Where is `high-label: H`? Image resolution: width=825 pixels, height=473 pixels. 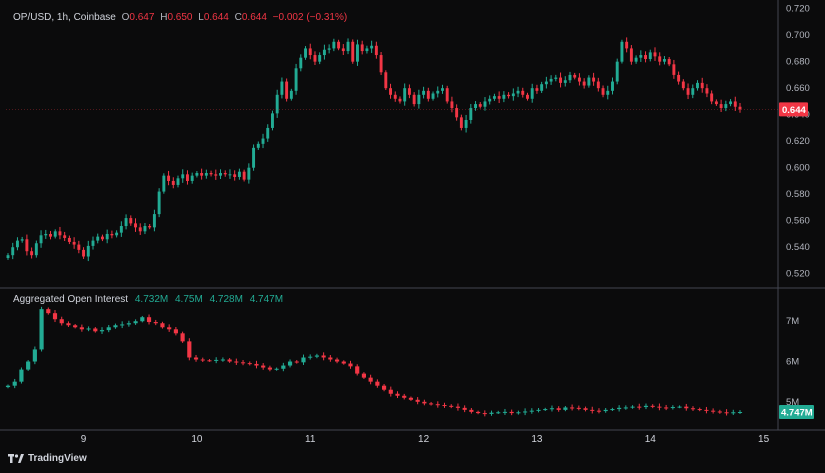
high-label: H is located at coordinates (164, 17).